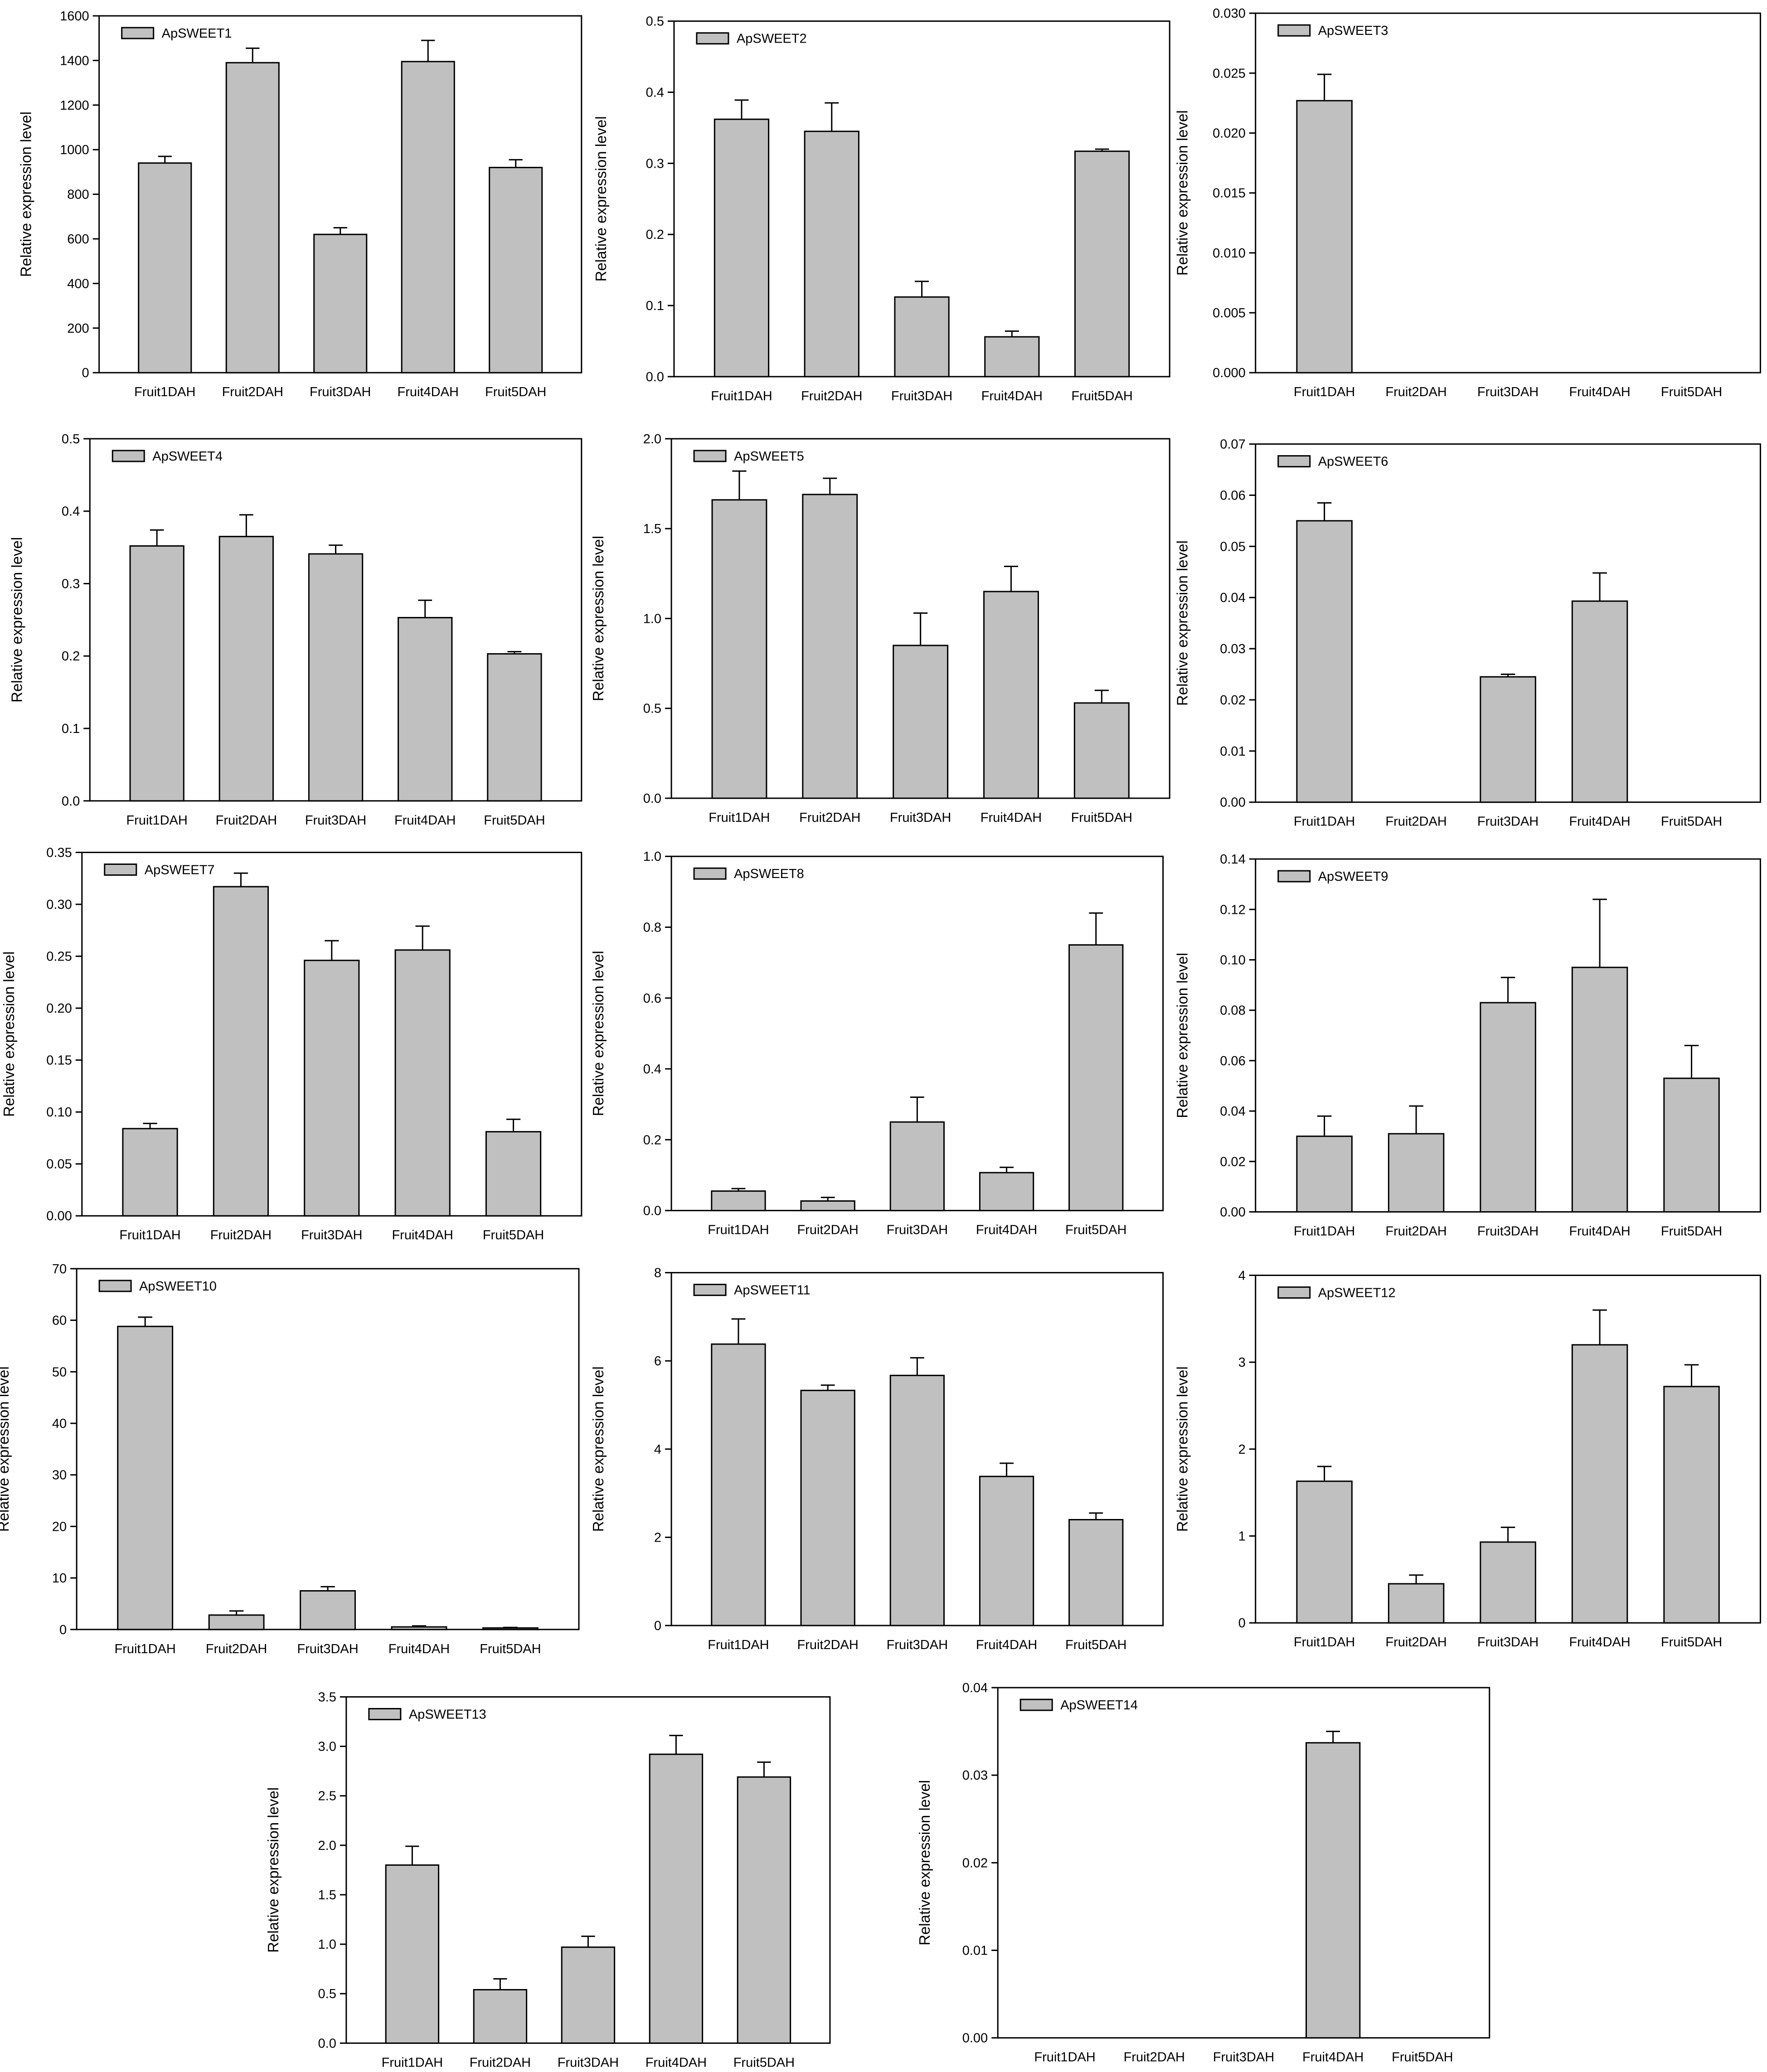  Describe the element at coordinates (975, 1688) in the screenshot. I see `y-tick-label: 0.04` at that location.